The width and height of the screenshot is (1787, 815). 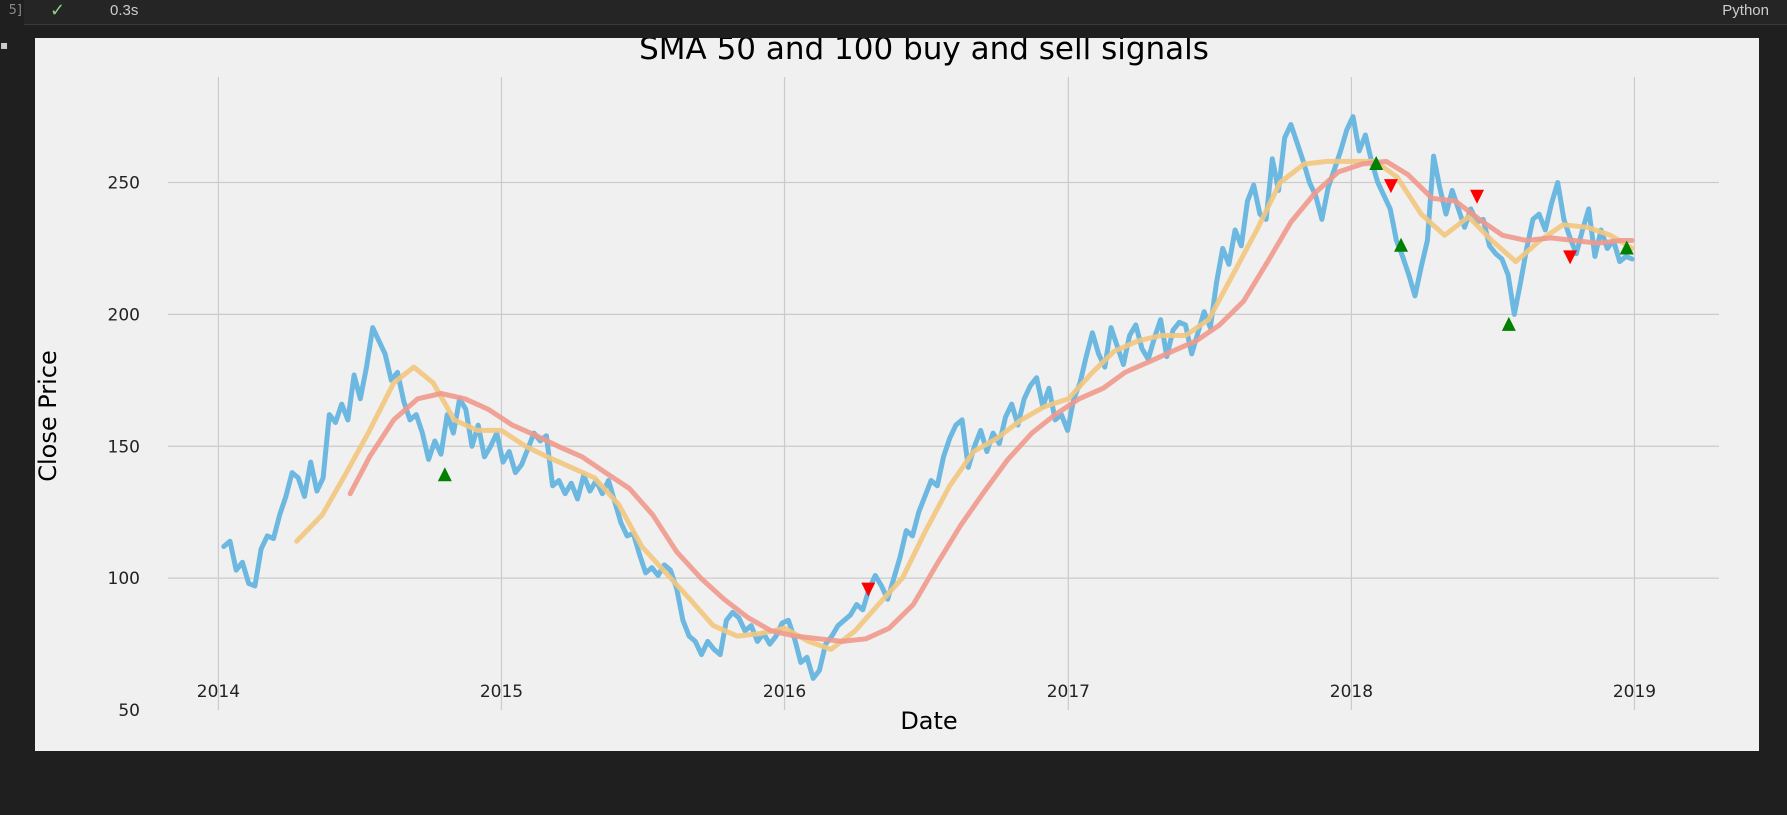 I want to click on execution-summary: ✓ 0.3s Python, so click(x=905, y=12).